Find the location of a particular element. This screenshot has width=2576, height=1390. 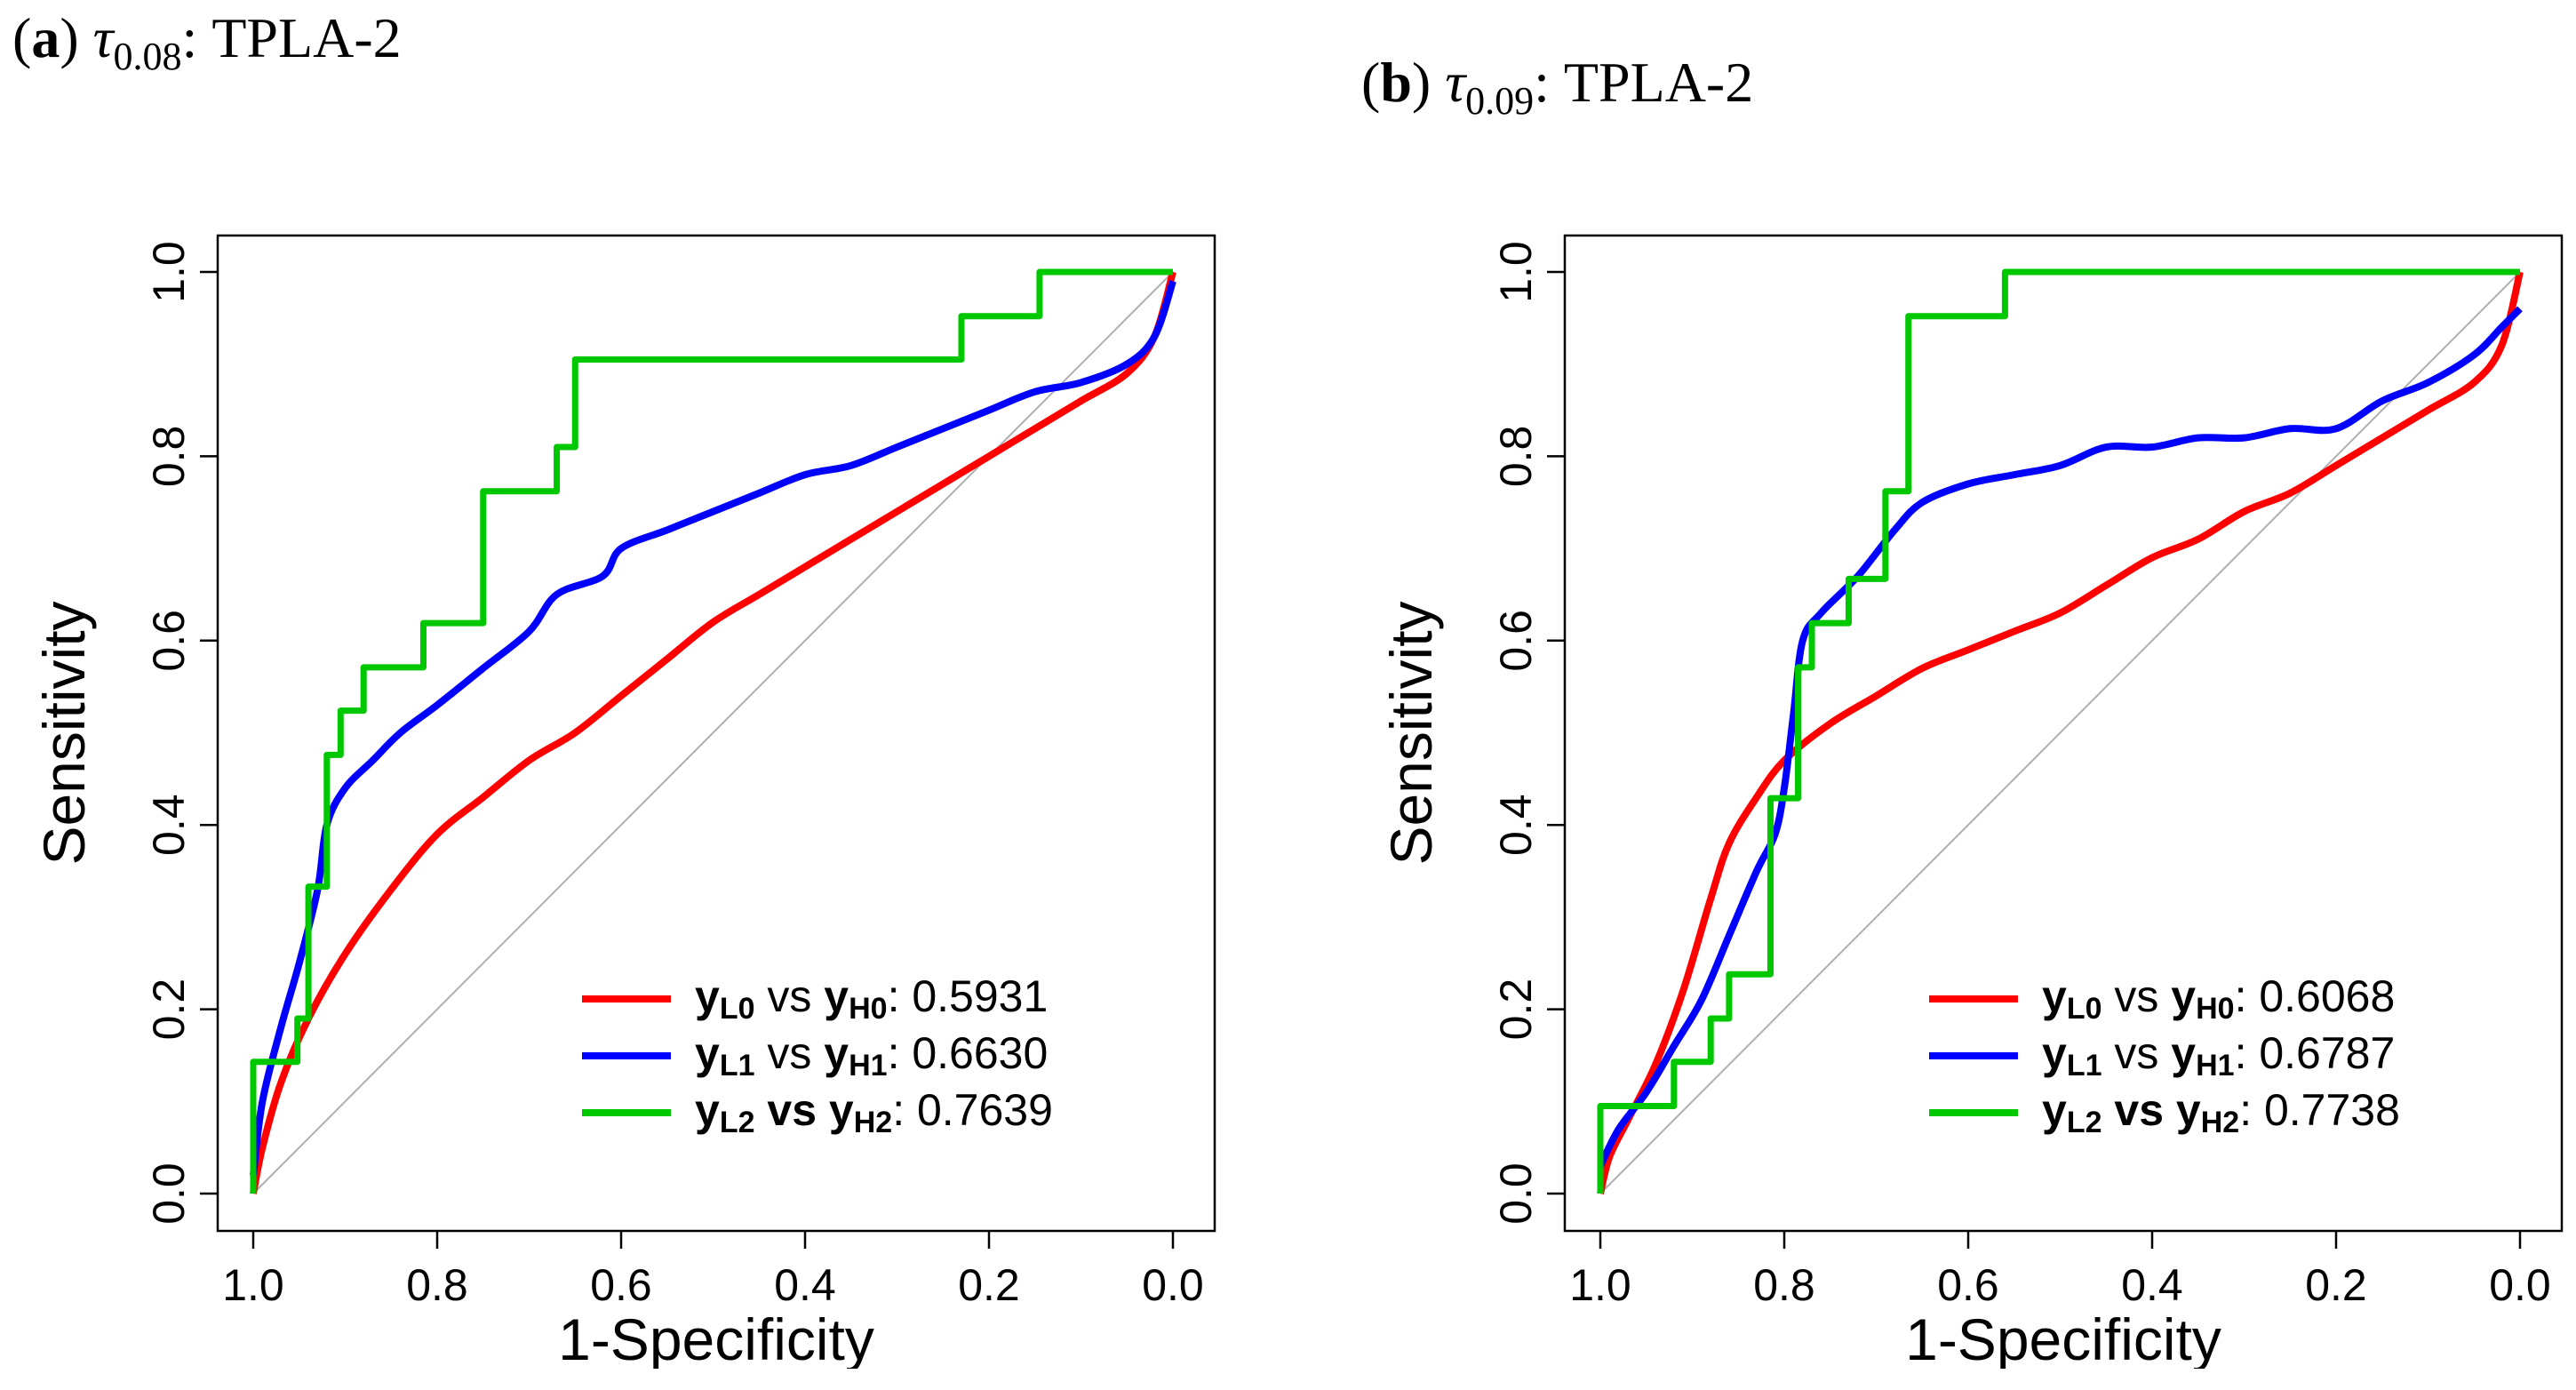

caption-a-title: : TPLA-2 is located at coordinates (291, 37).